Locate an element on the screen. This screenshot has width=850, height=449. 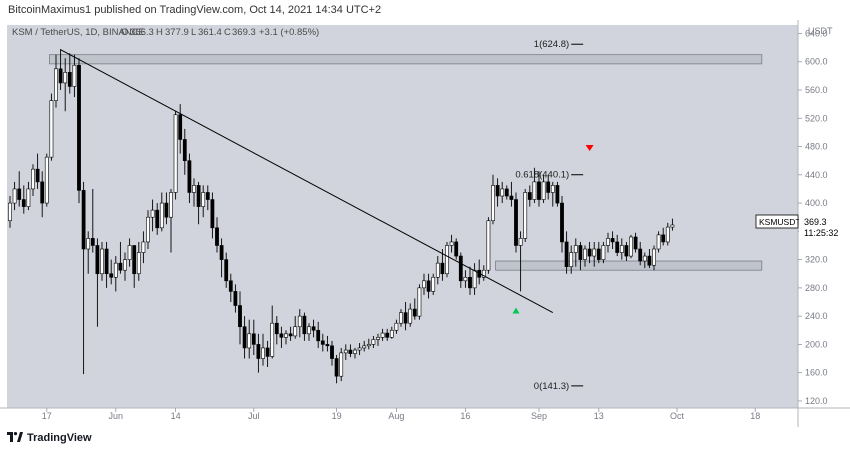
x-tick-label: 19 is located at coordinates (337, 416).